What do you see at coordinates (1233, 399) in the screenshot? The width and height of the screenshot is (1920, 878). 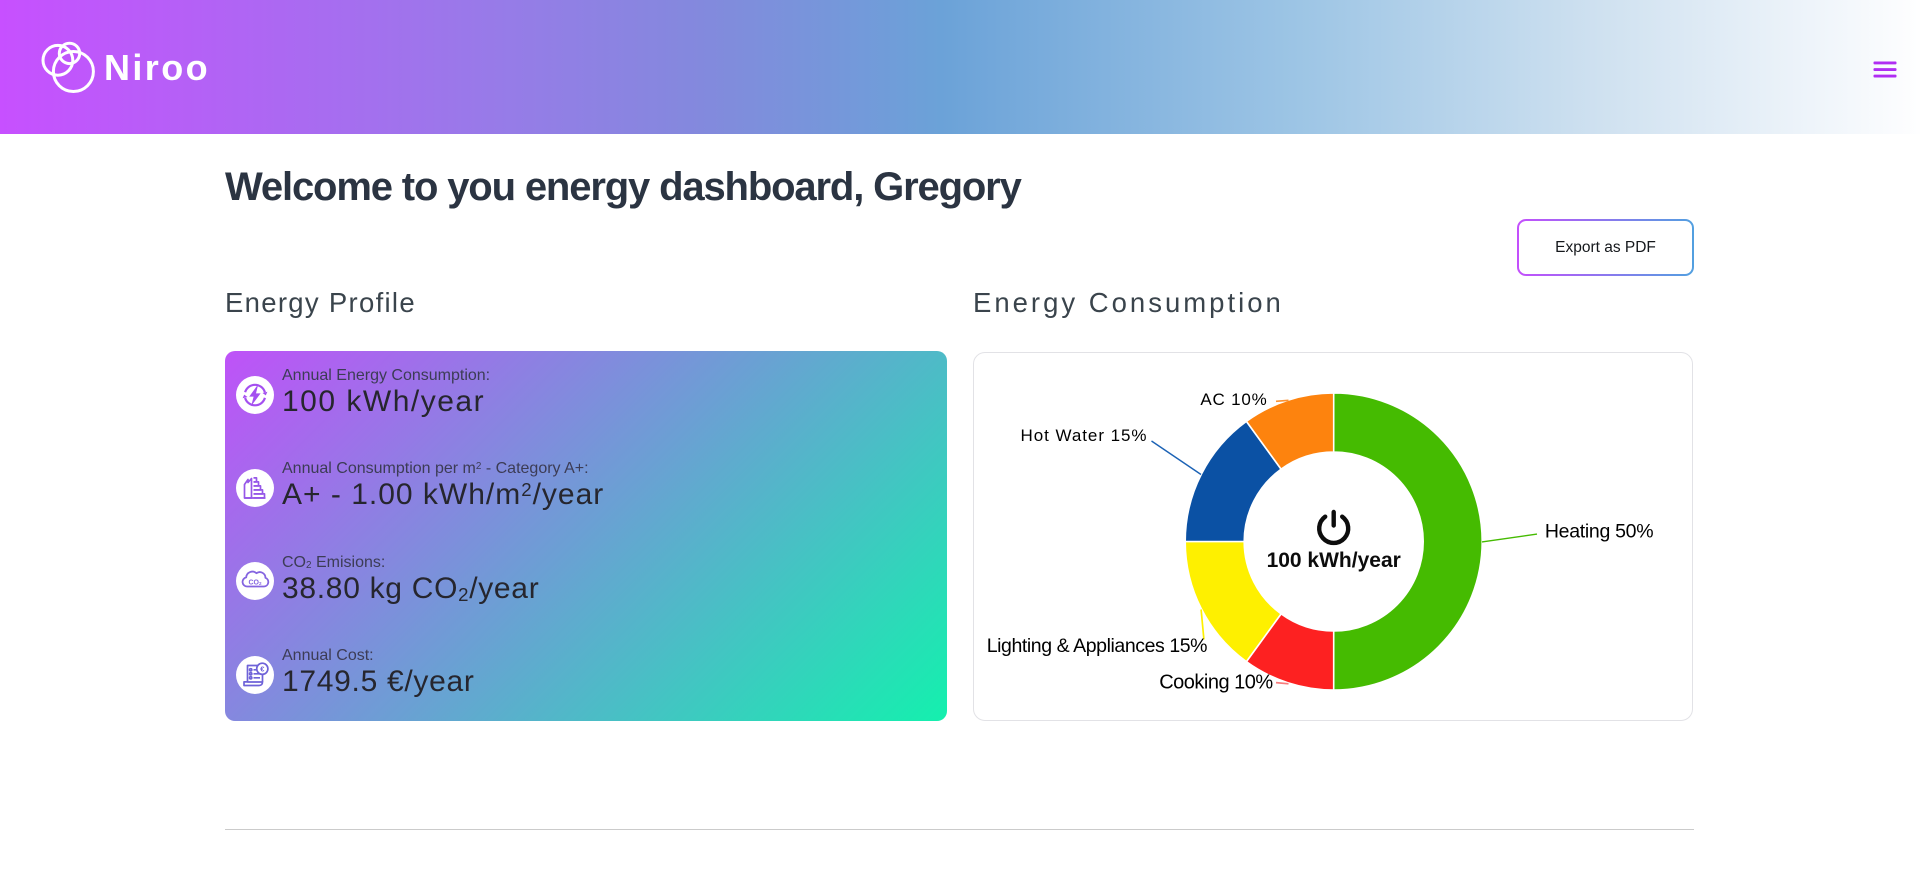 I see `svg-text: AC 10%` at bounding box center [1233, 399].